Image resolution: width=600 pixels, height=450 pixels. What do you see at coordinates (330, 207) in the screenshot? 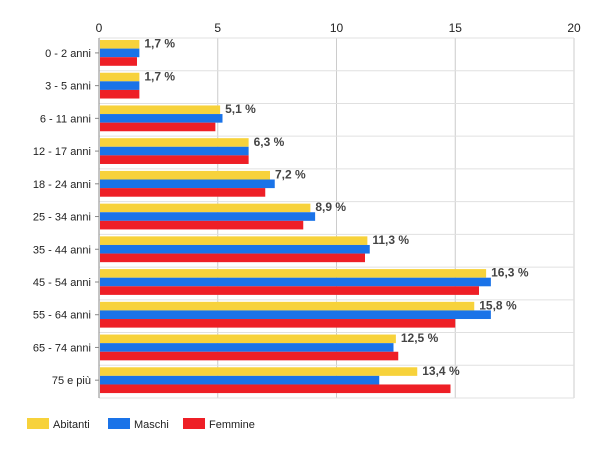
I see `data-label: 8,9 %` at bounding box center [330, 207].